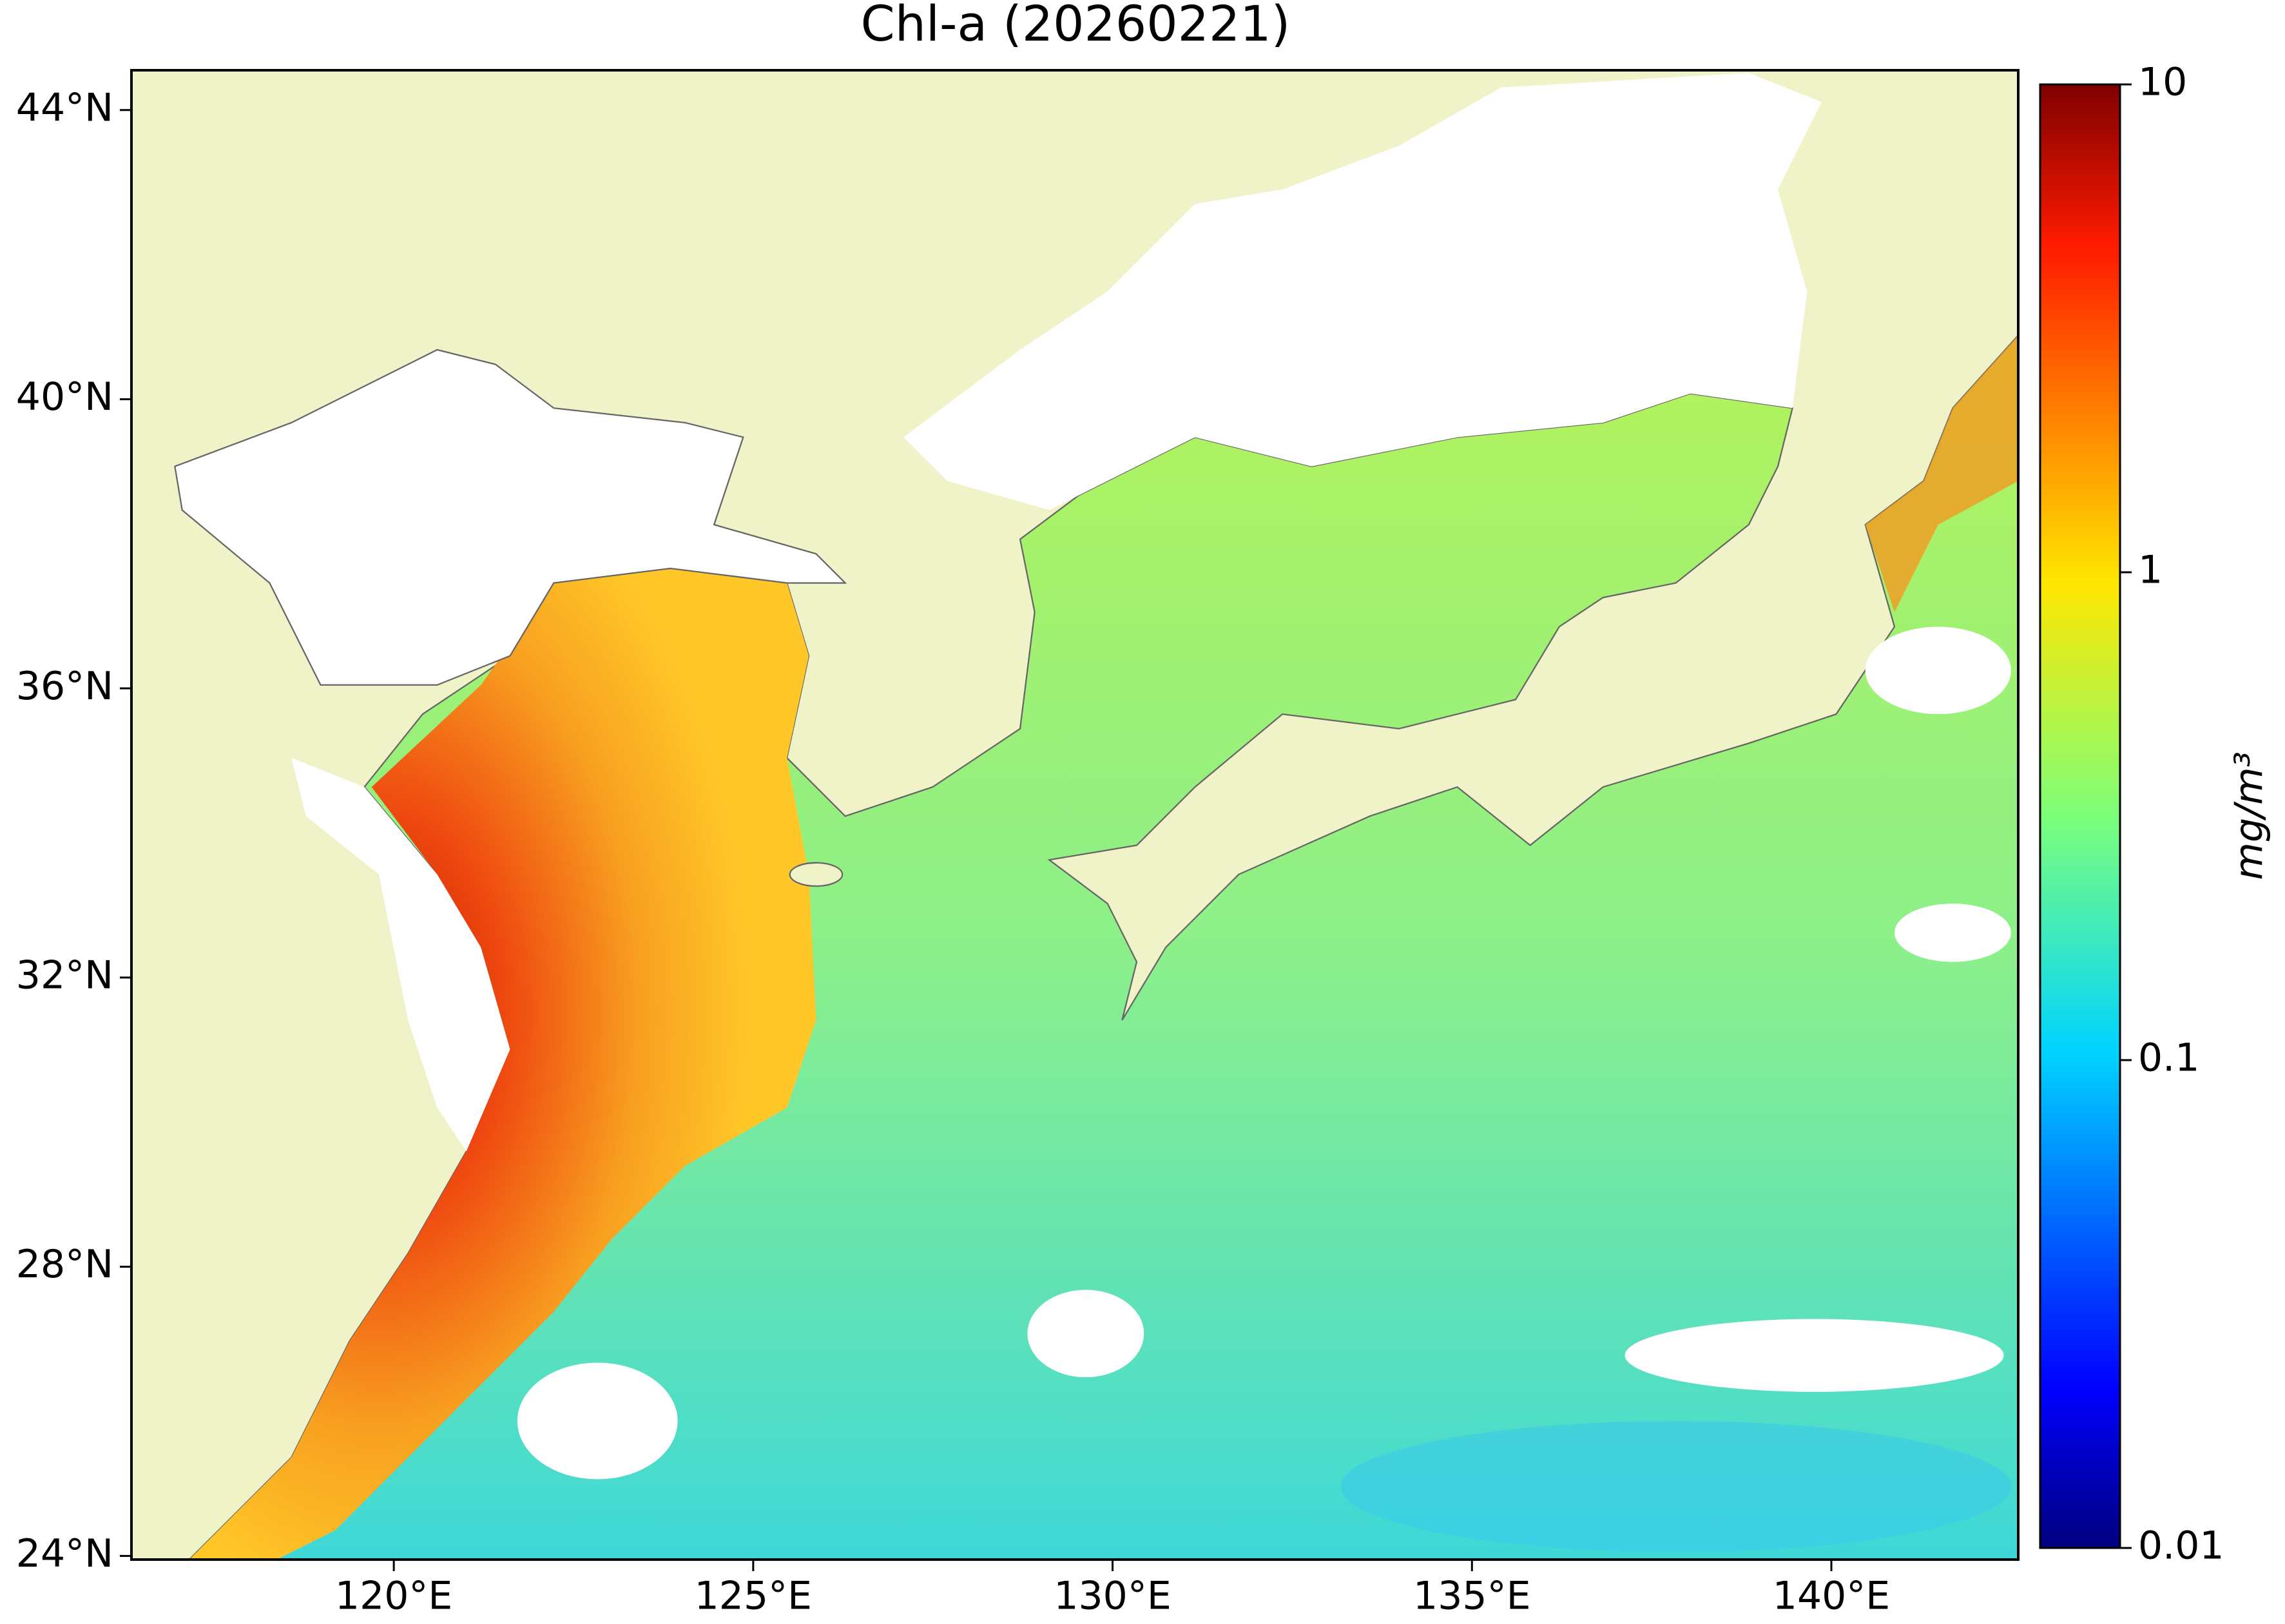 Image resolution: width=2285 pixels, height=1624 pixels. I want to click on low-chl-patch, so click(1675, 1486).